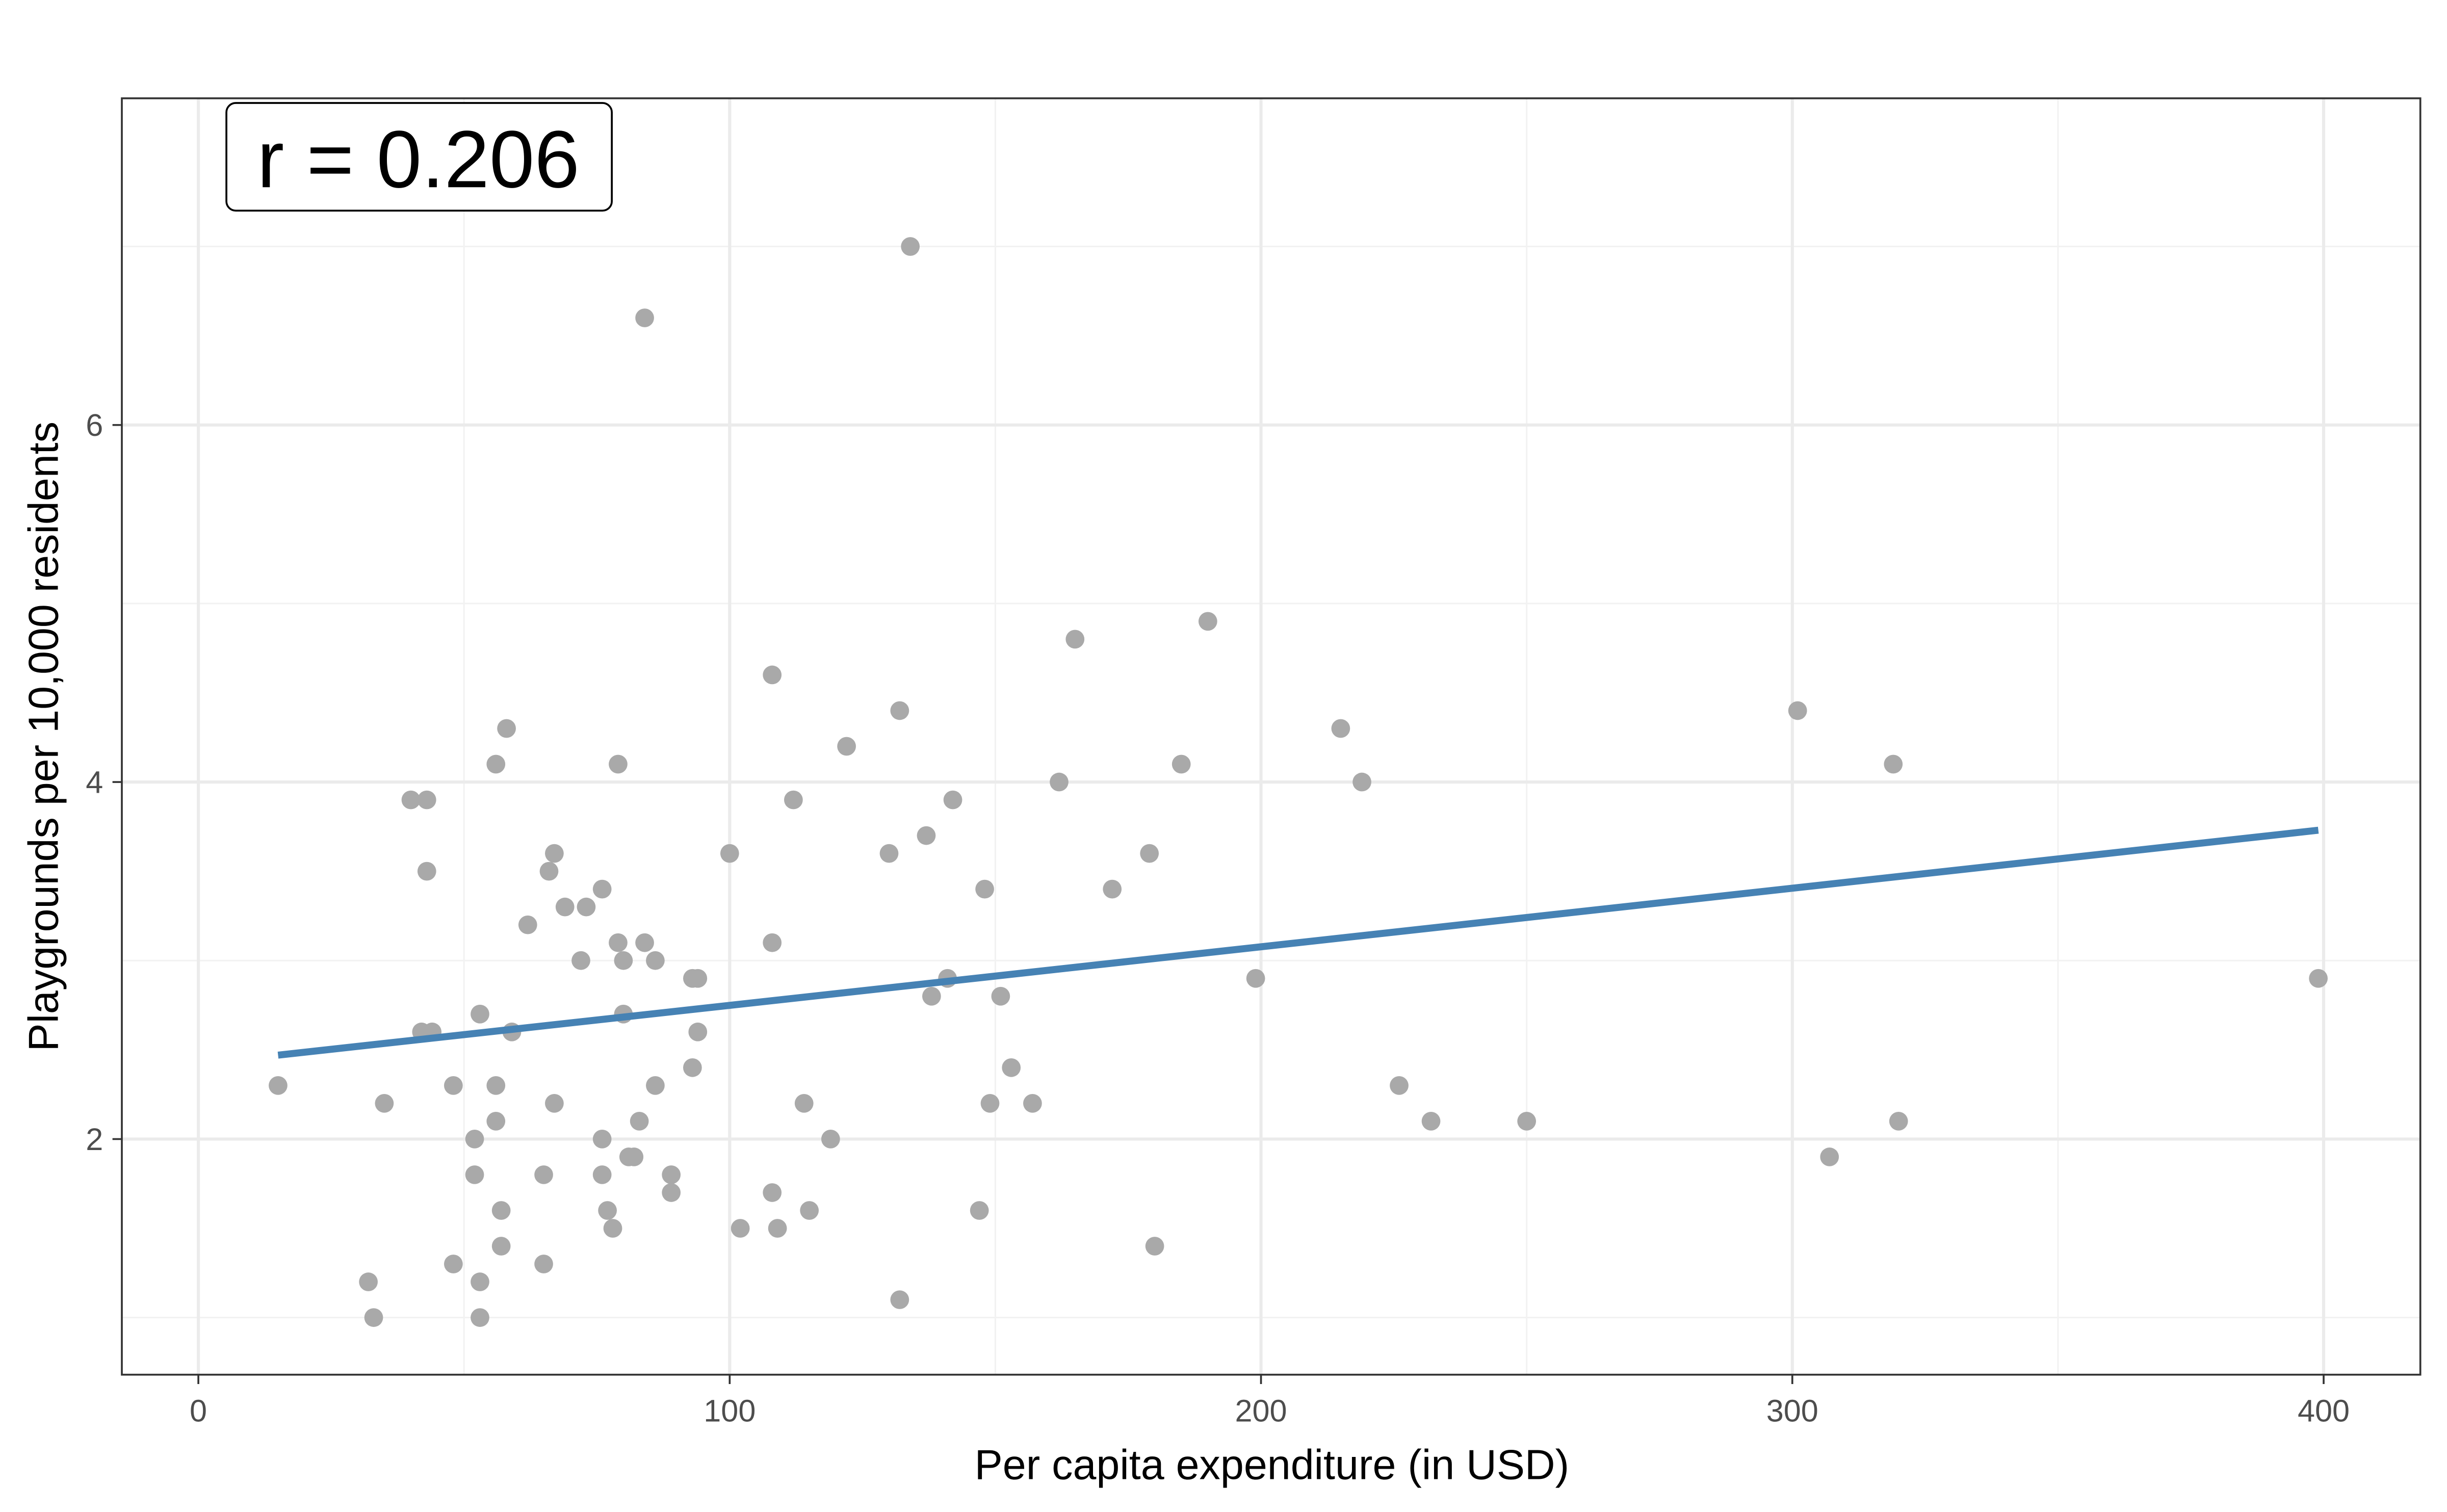 This screenshot has height=1512, width=2447. What do you see at coordinates (730, 1410) in the screenshot?
I see `x-tick-label: 100` at bounding box center [730, 1410].